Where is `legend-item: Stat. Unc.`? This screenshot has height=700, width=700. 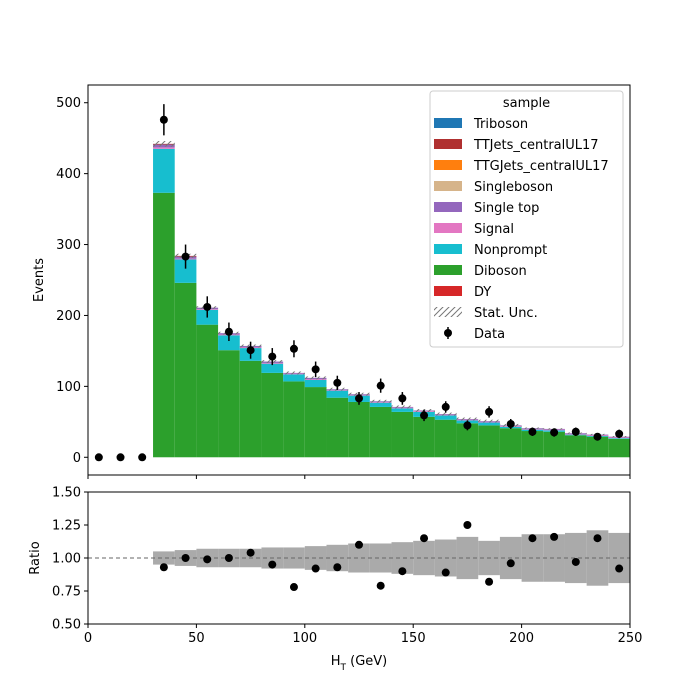
legend-item: Stat. Unc. is located at coordinates (486, 313).